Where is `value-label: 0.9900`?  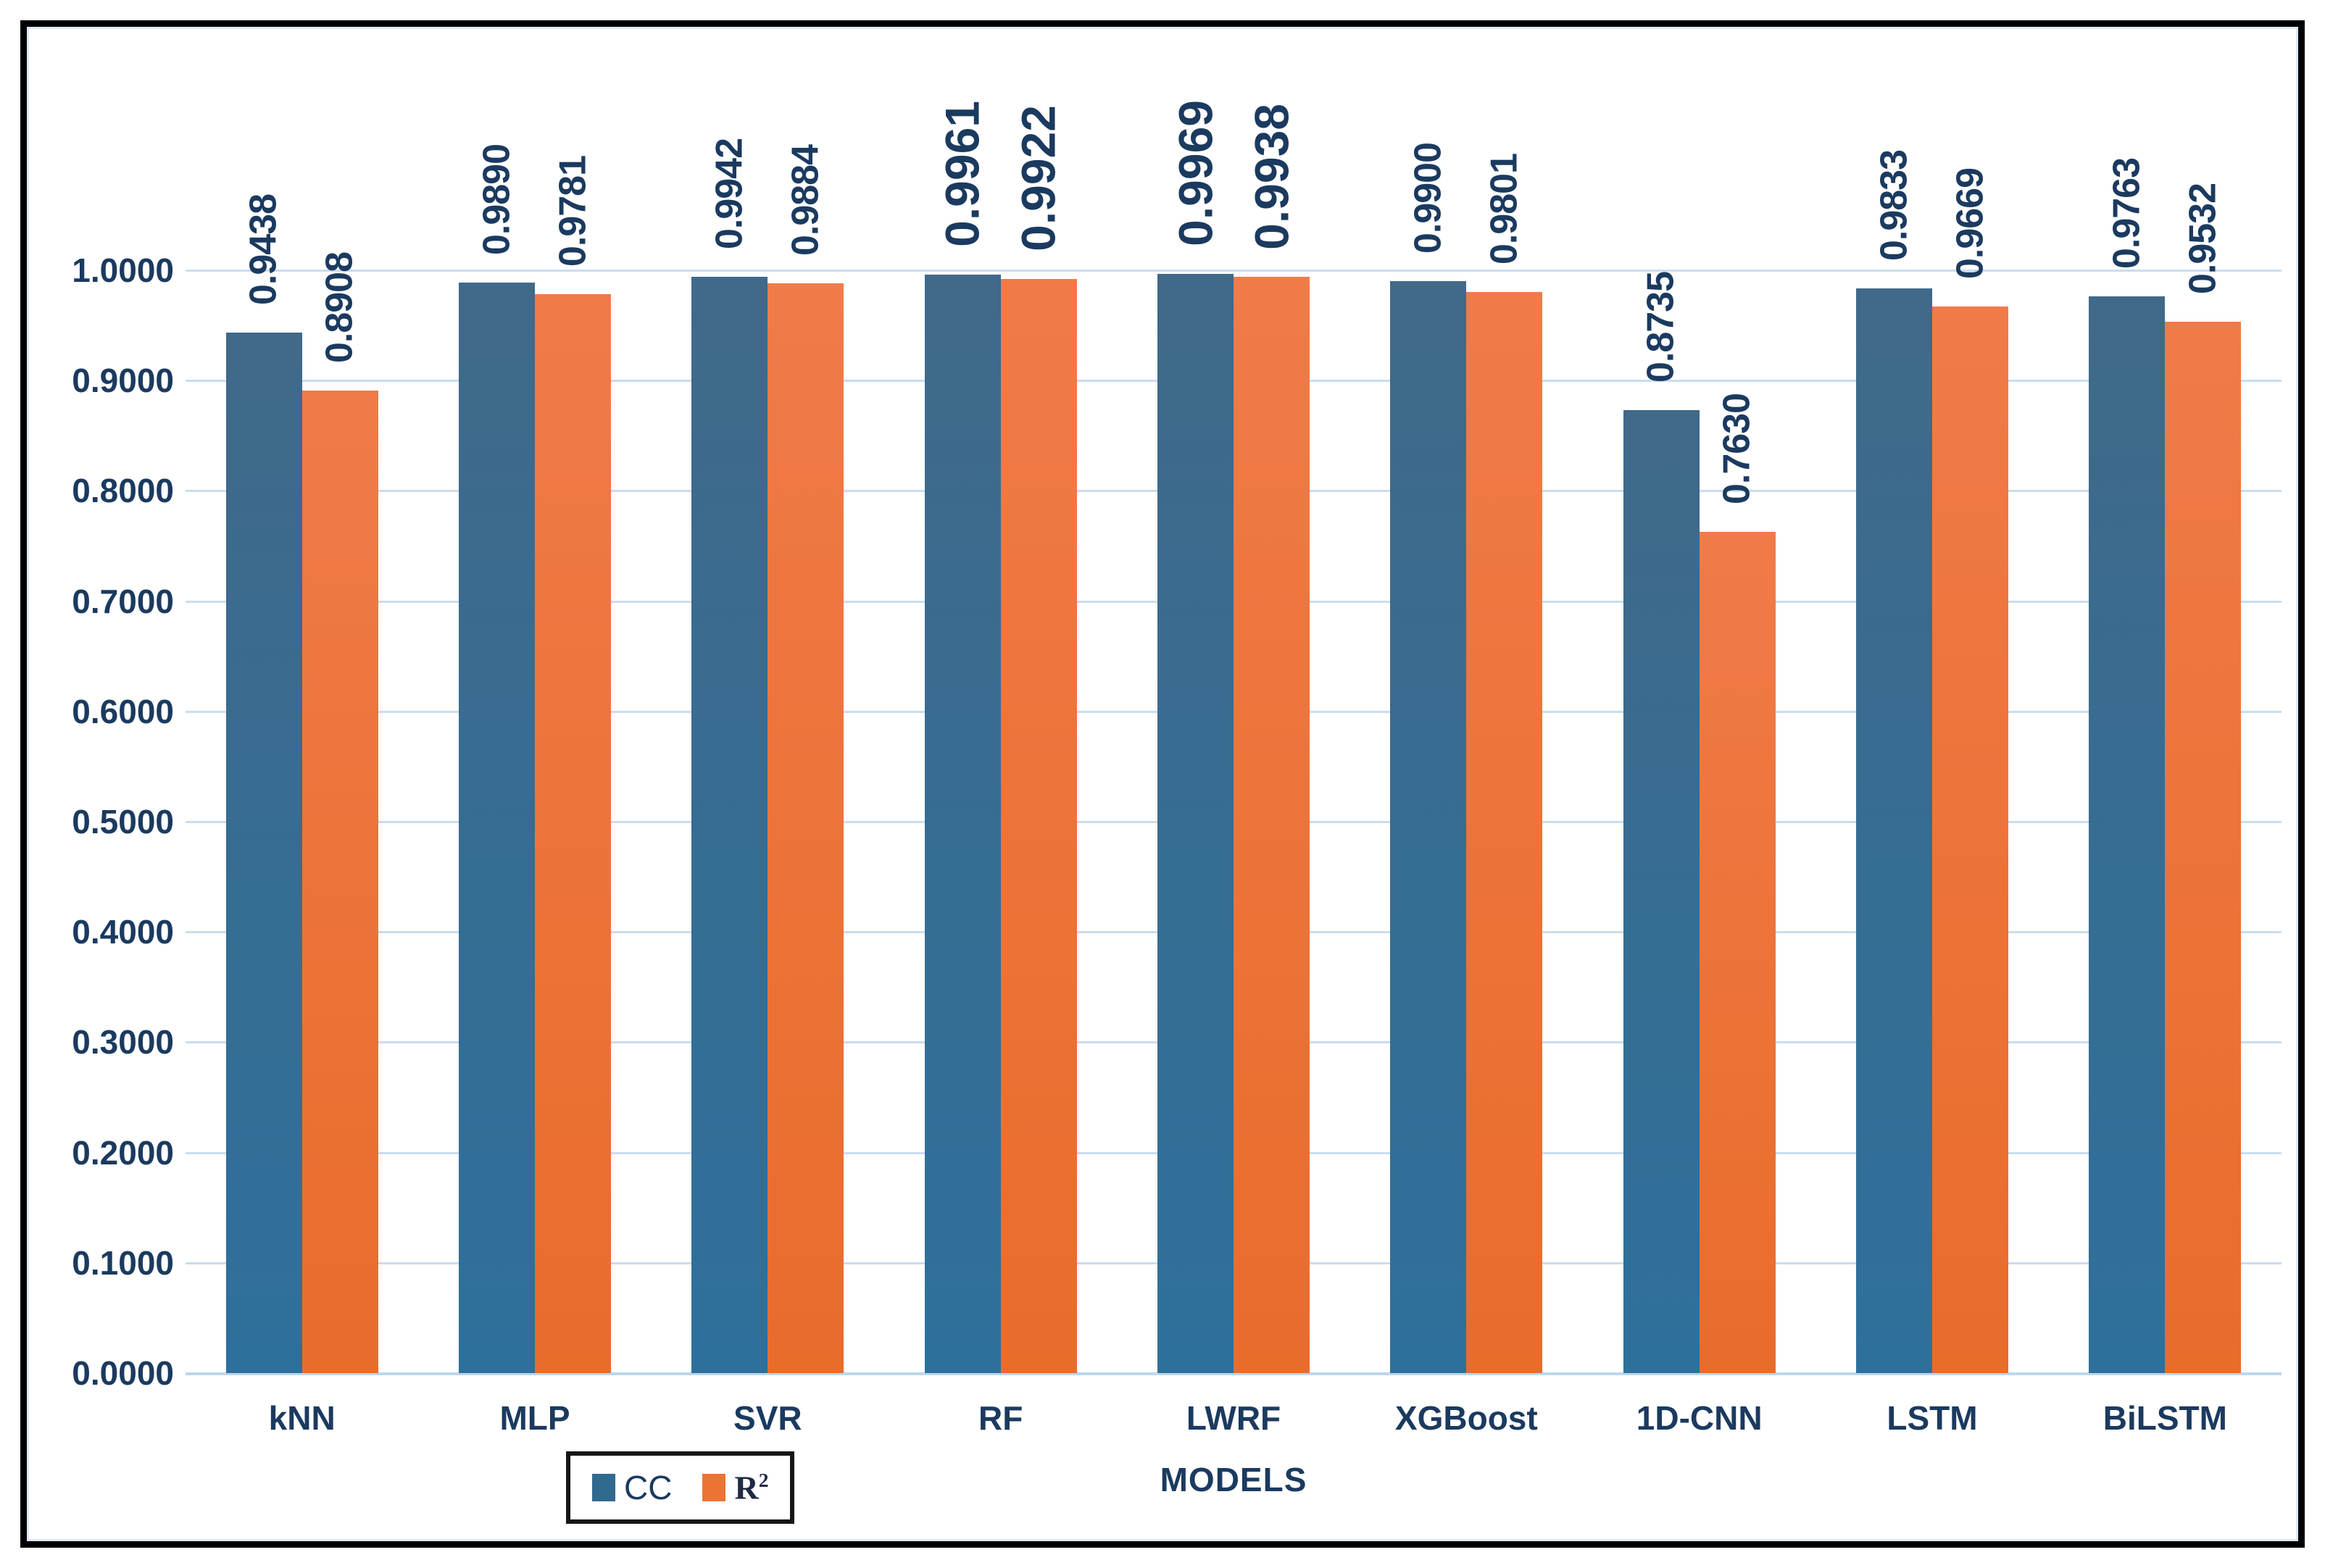
value-label: 0.9900 is located at coordinates (1429, 198).